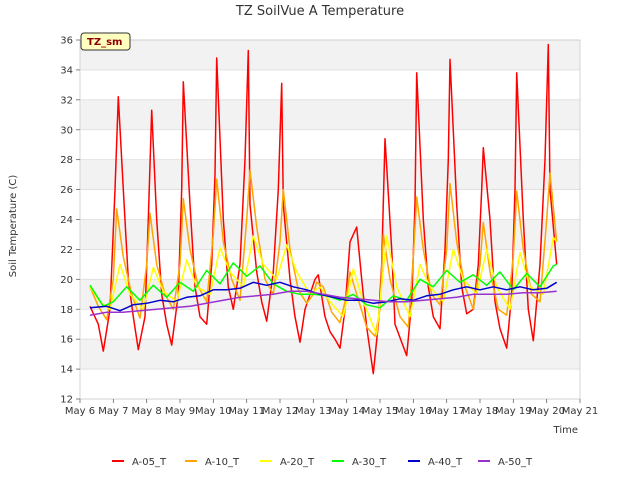 The height and width of the screenshot is (480, 640). What do you see at coordinates (66, 250) in the screenshot?
I see `y-tick-label: 22` at bounding box center [66, 250].